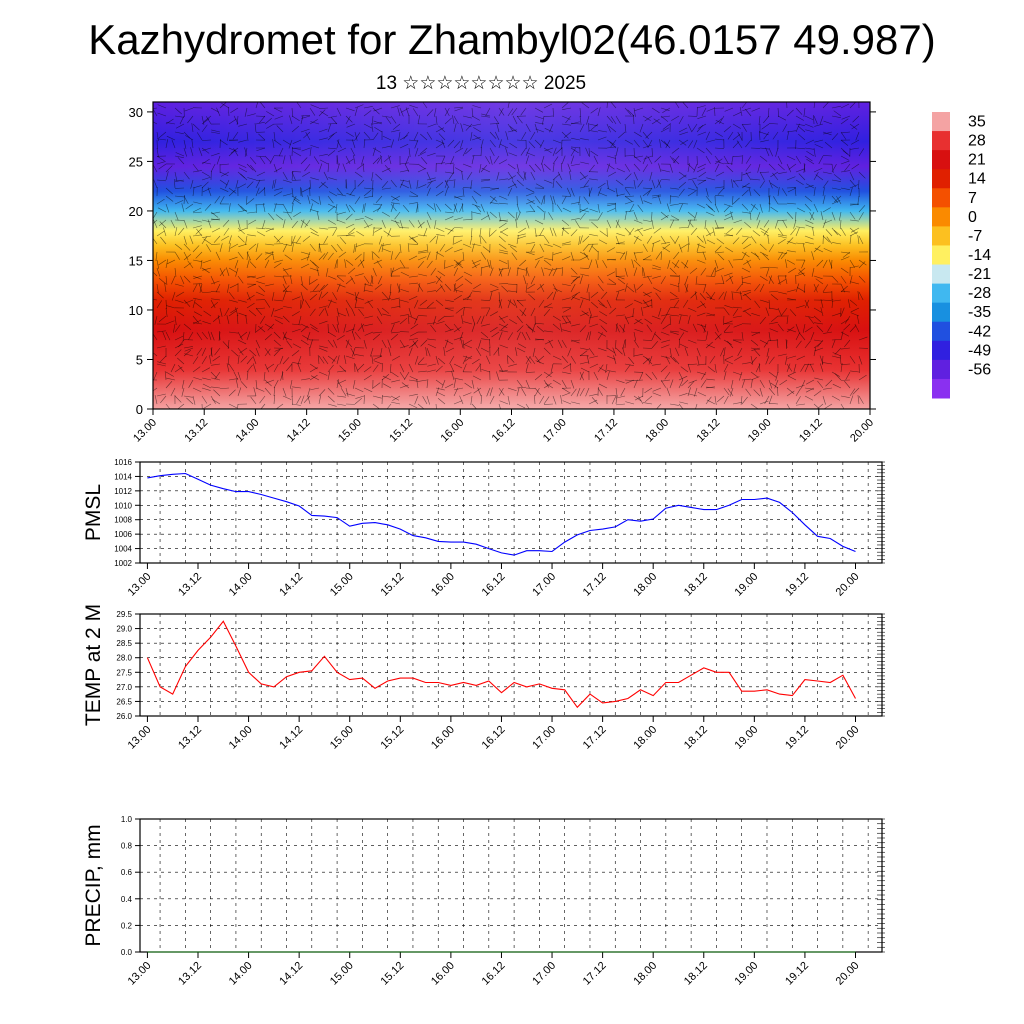 This screenshot has width=1024, height=1024. Describe the element at coordinates (747, 585) in the screenshot. I see `pmsl-xtick-label: 19.00` at that location.